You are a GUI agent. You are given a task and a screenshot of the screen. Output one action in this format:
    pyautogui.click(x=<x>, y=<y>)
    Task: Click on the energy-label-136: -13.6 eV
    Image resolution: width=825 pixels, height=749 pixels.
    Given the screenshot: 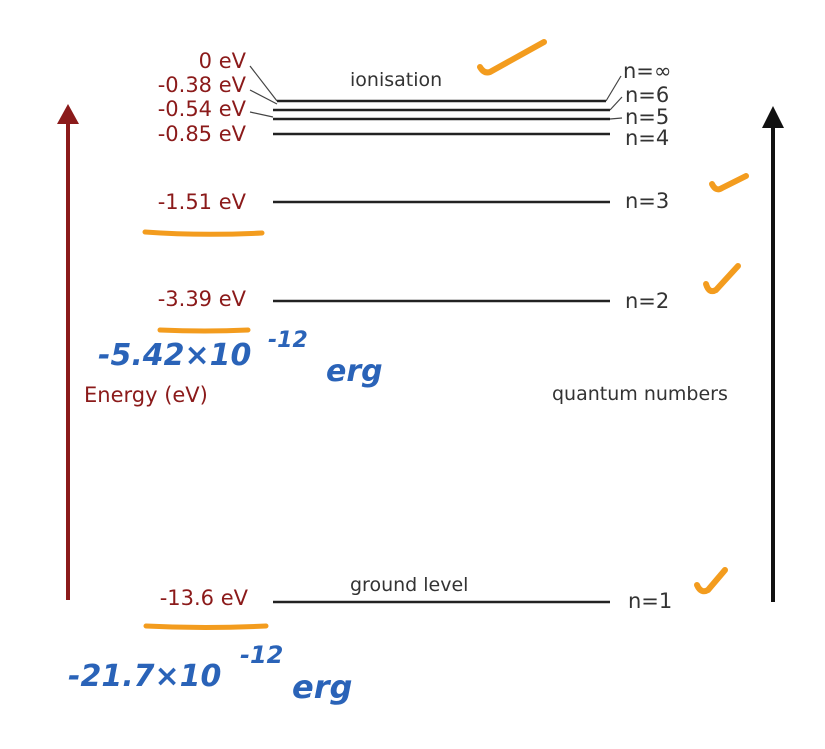 What is the action you would take?
    pyautogui.click(x=204, y=598)
    